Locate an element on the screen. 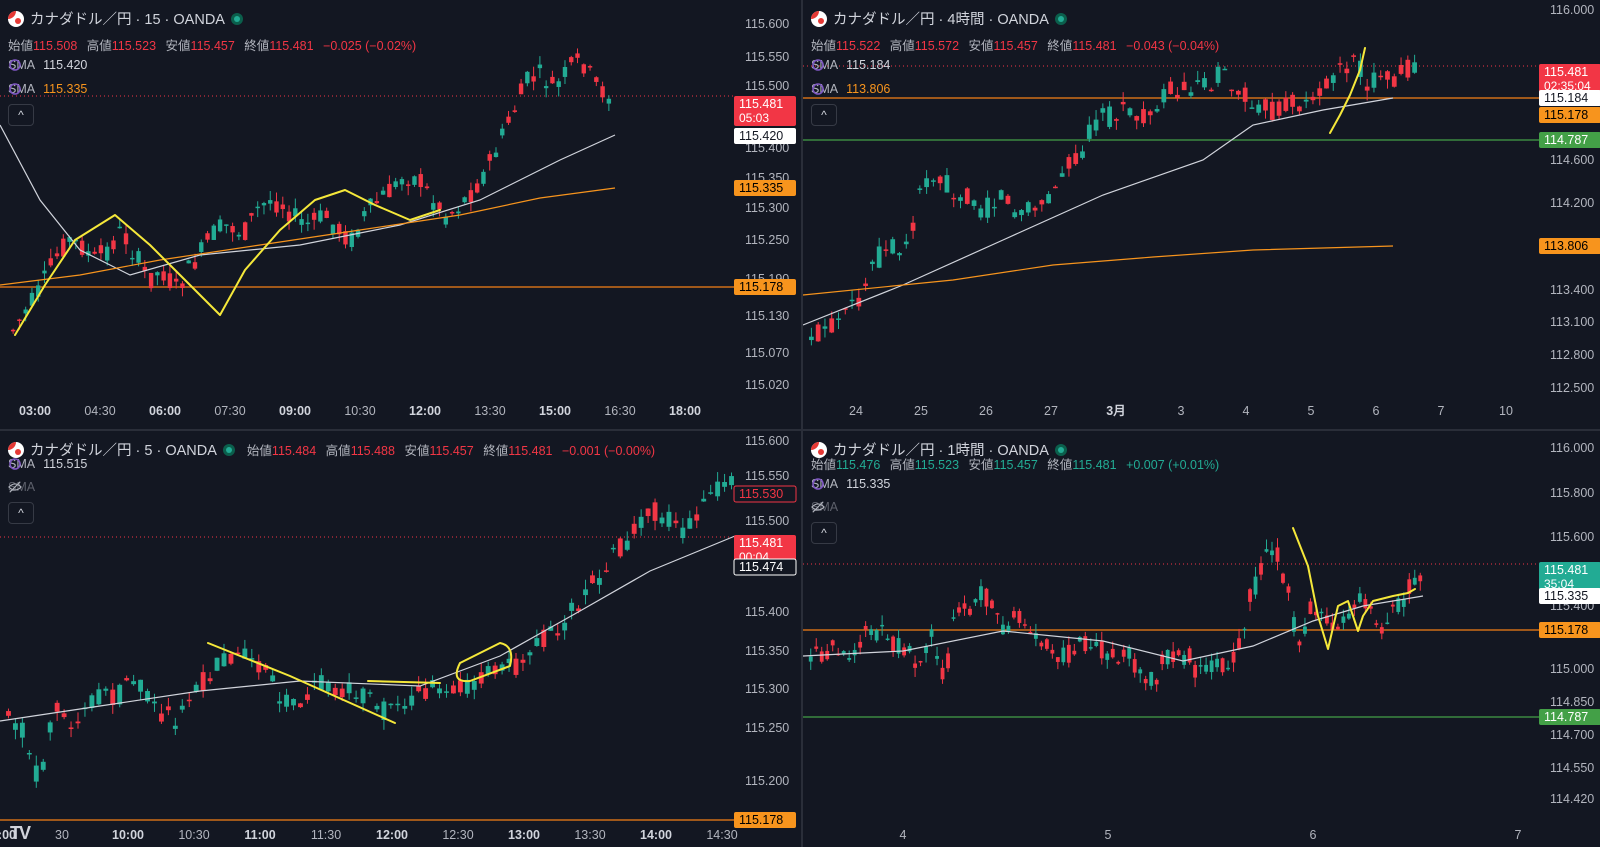 The image size is (1600, 847). time-tick-label: 4 is located at coordinates (903, 835).